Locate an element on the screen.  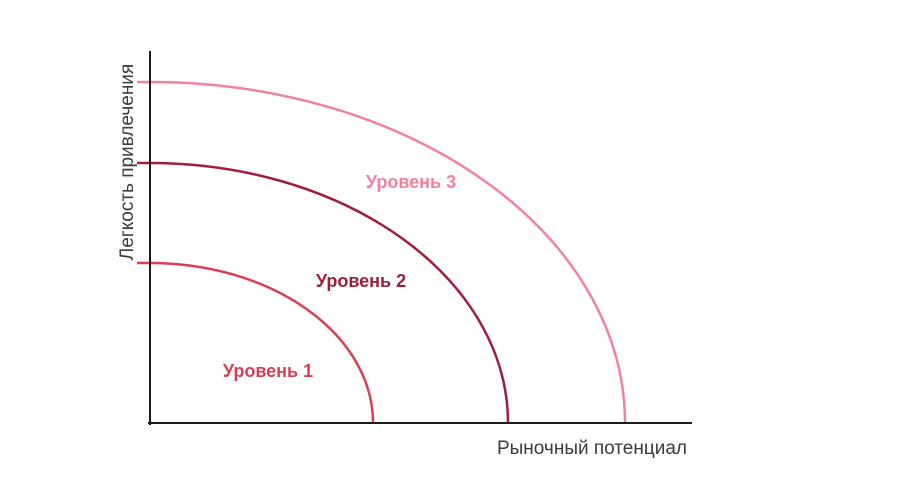
level-1-label: Уровень 1 is located at coordinates (268, 371).